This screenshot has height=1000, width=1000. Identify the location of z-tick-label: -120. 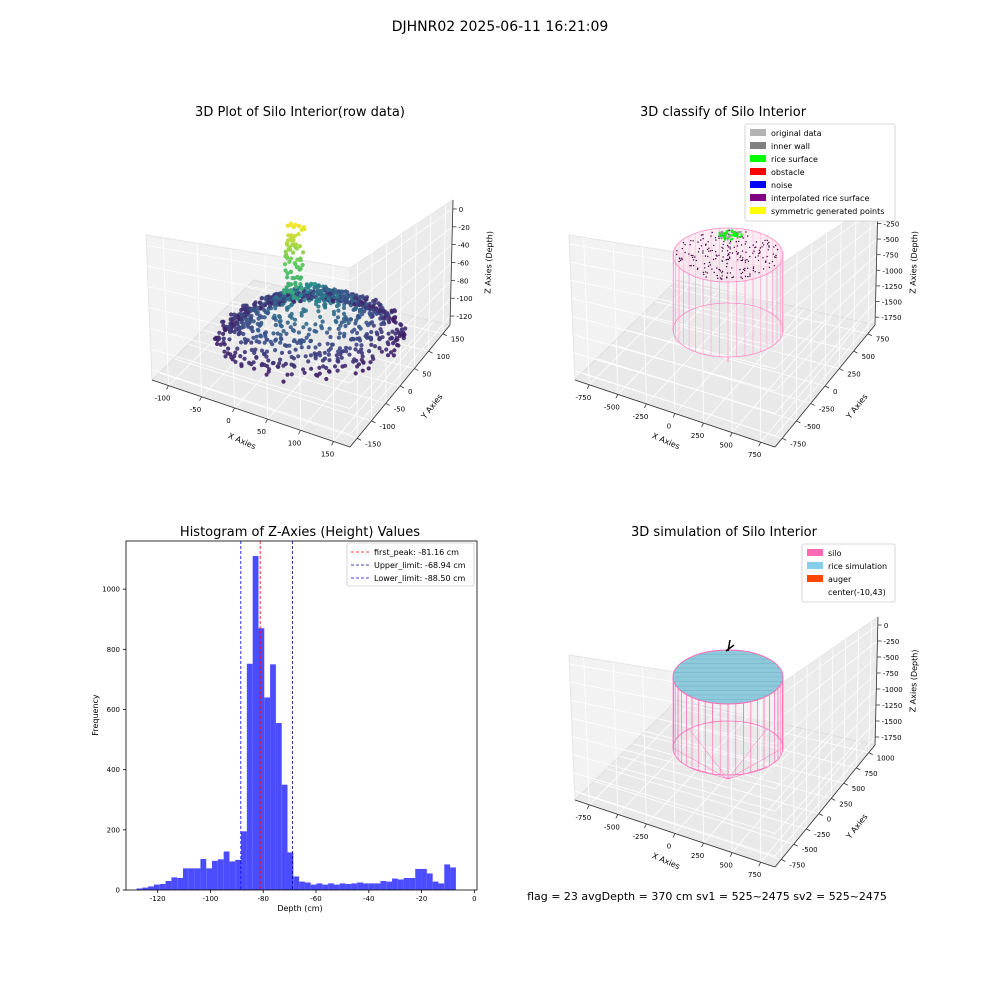
(464, 317).